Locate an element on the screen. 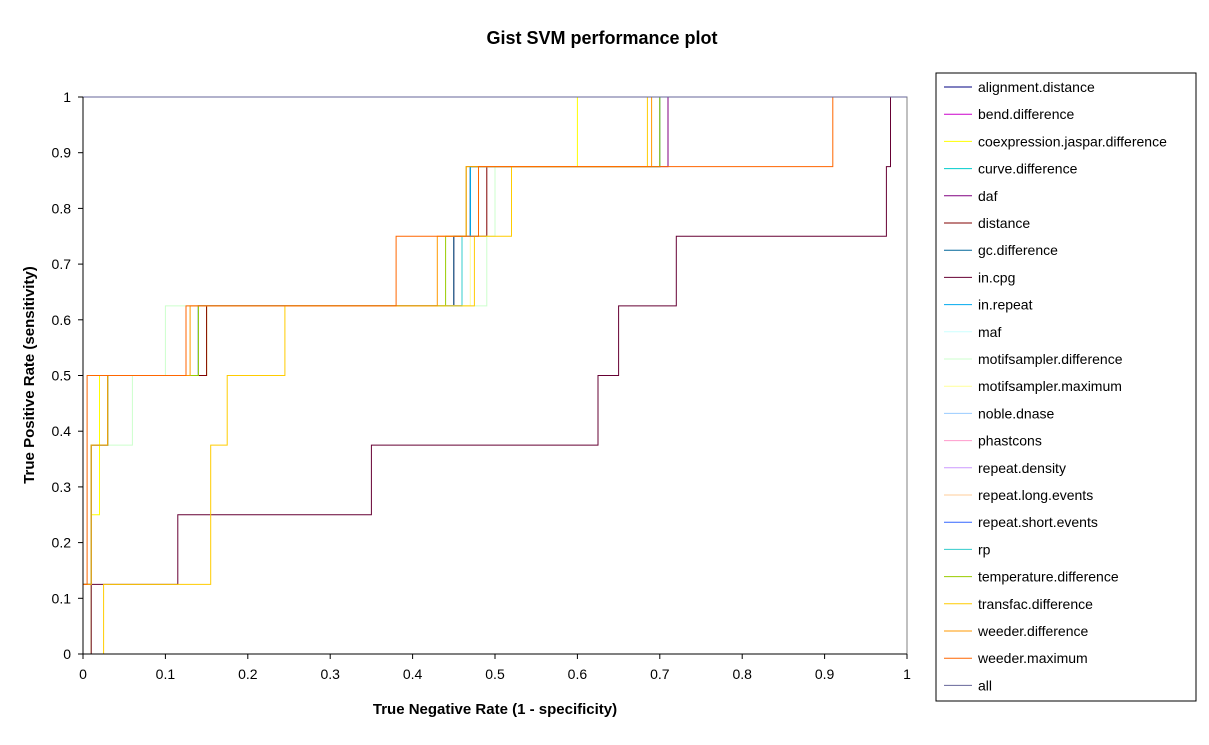 The height and width of the screenshot is (745, 1209). legend-item: motifsampler.maximum is located at coordinates (1033, 386).